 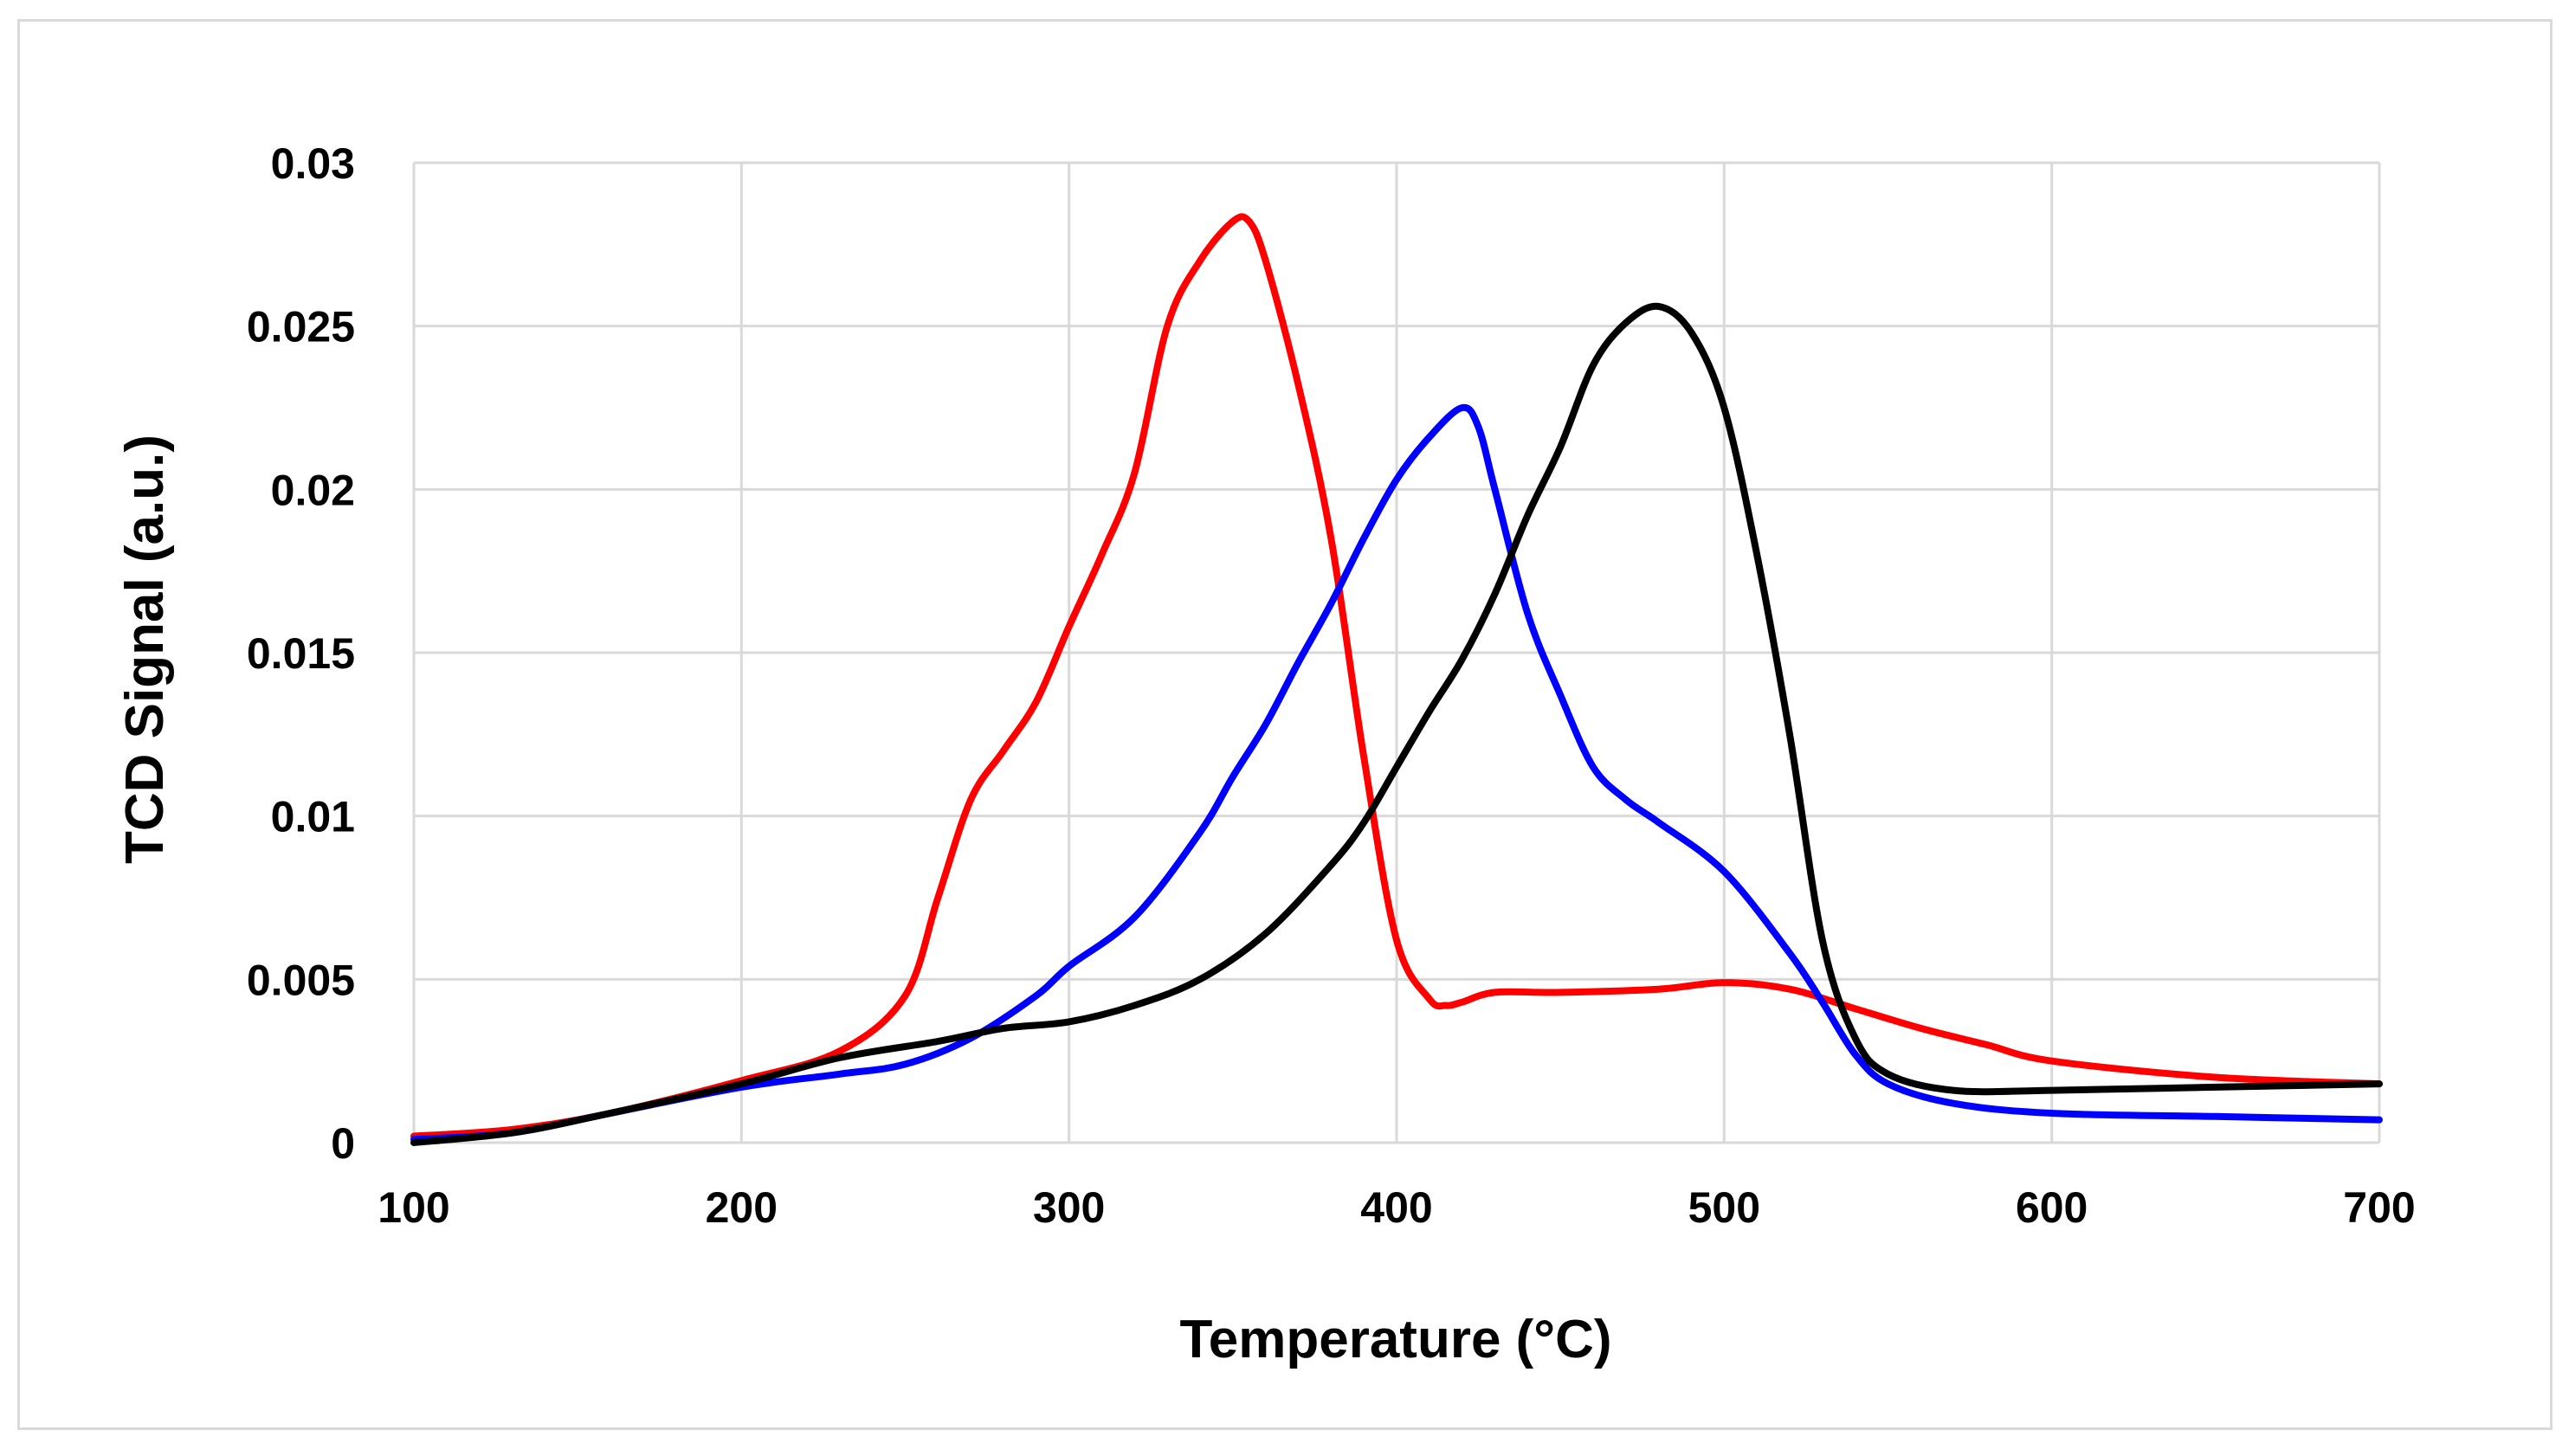 I want to click on y-tick-label: 0.03, so click(x=313, y=163).